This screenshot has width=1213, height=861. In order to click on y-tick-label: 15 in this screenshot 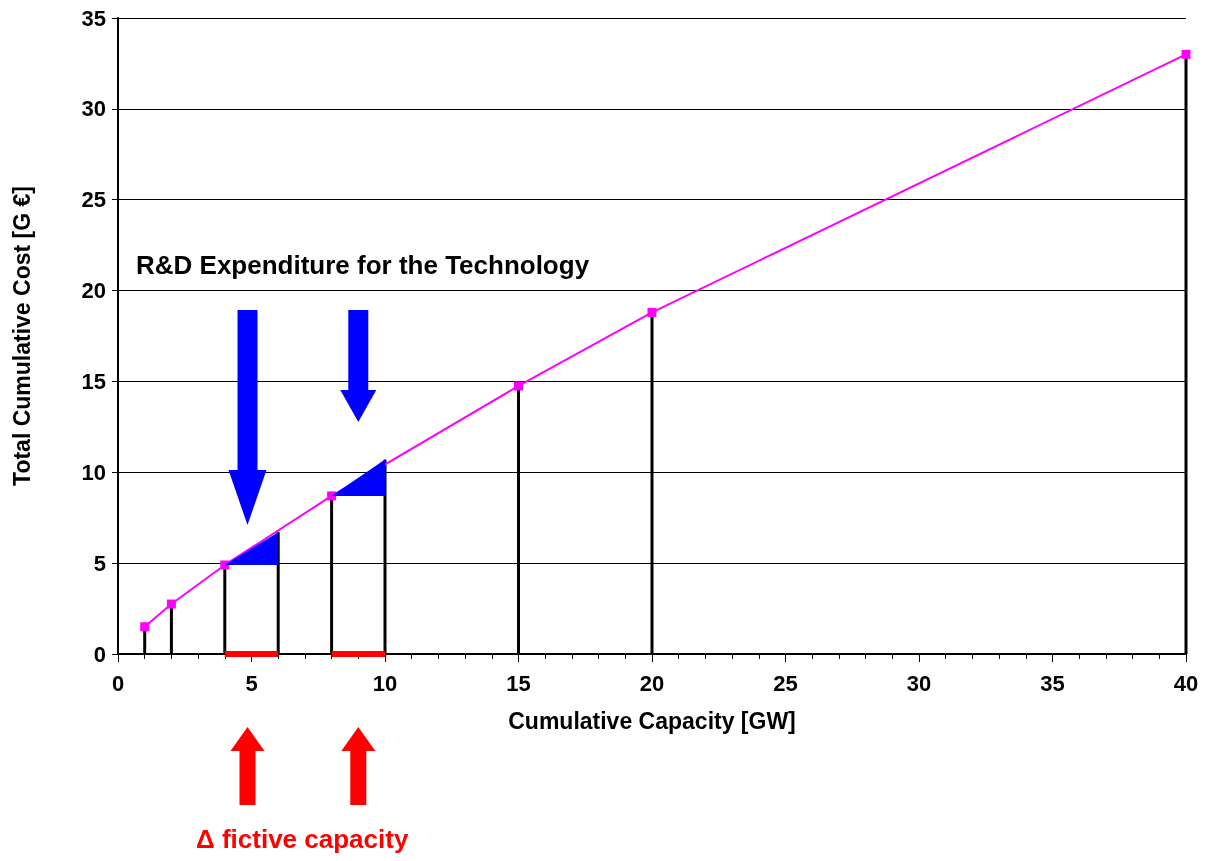, I will do `click(93, 381)`.